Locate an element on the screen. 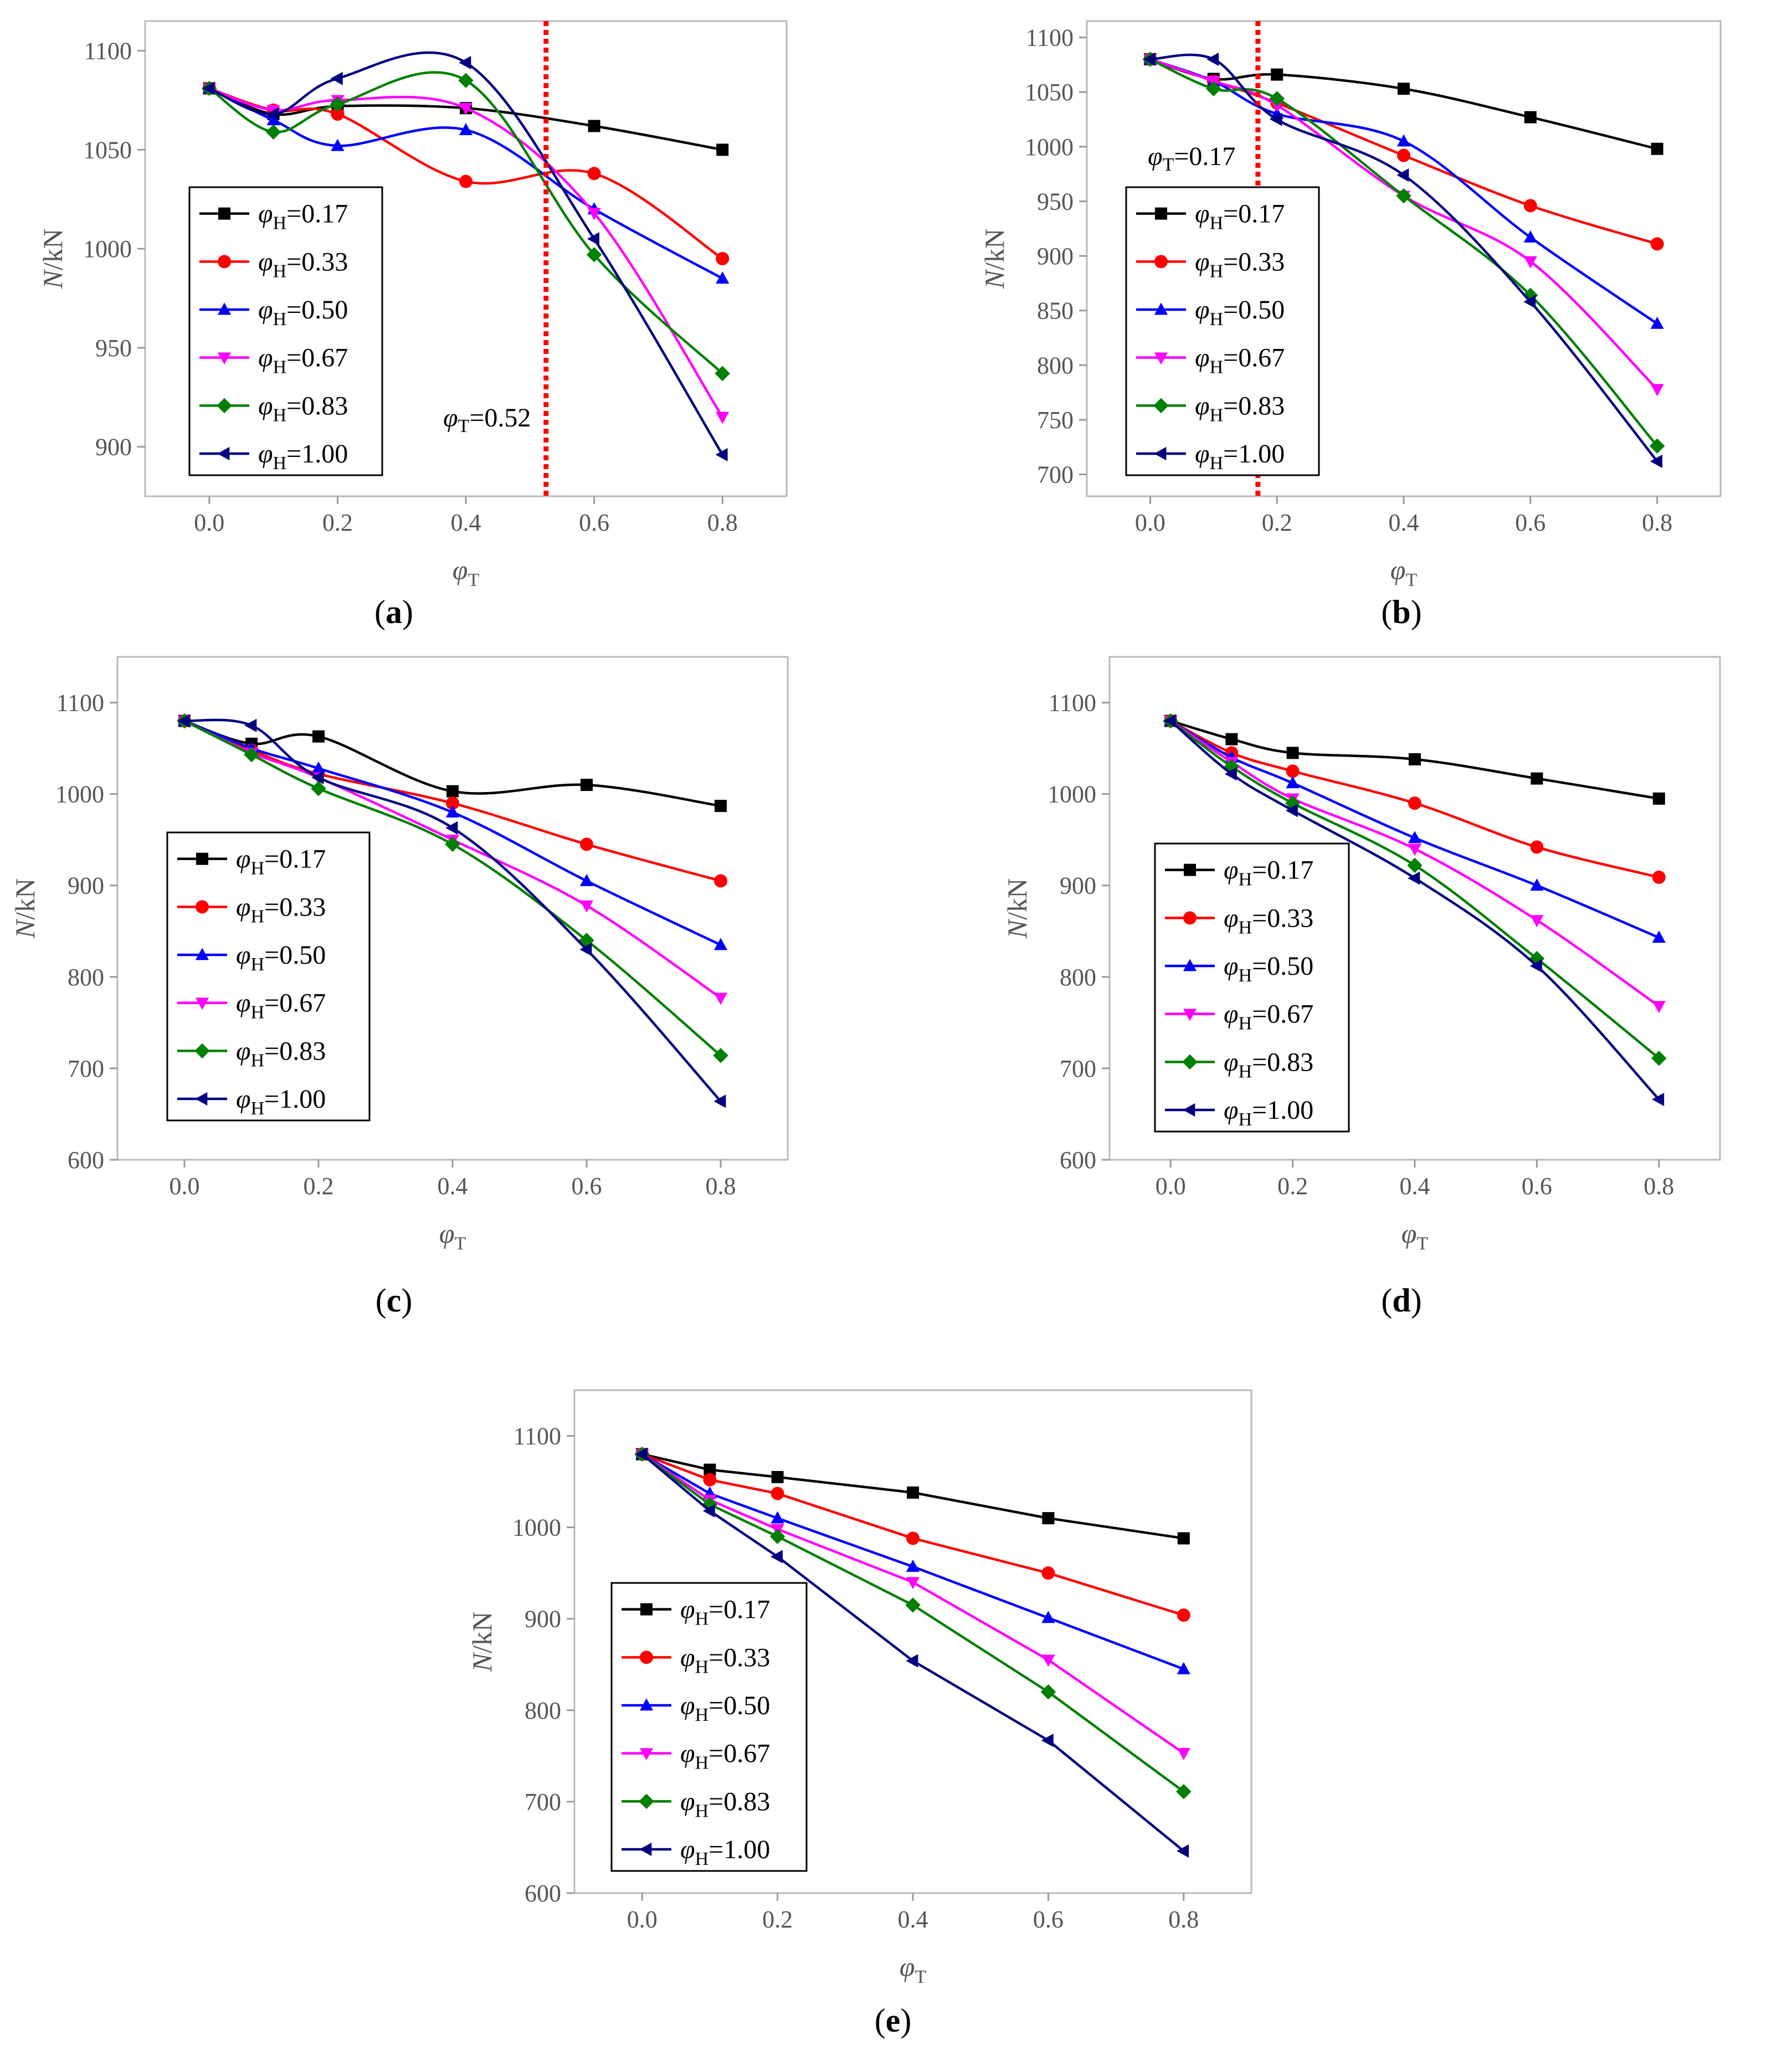 The height and width of the screenshot is (2067, 1792). diamond-icon is located at coordinates (202, 1051).